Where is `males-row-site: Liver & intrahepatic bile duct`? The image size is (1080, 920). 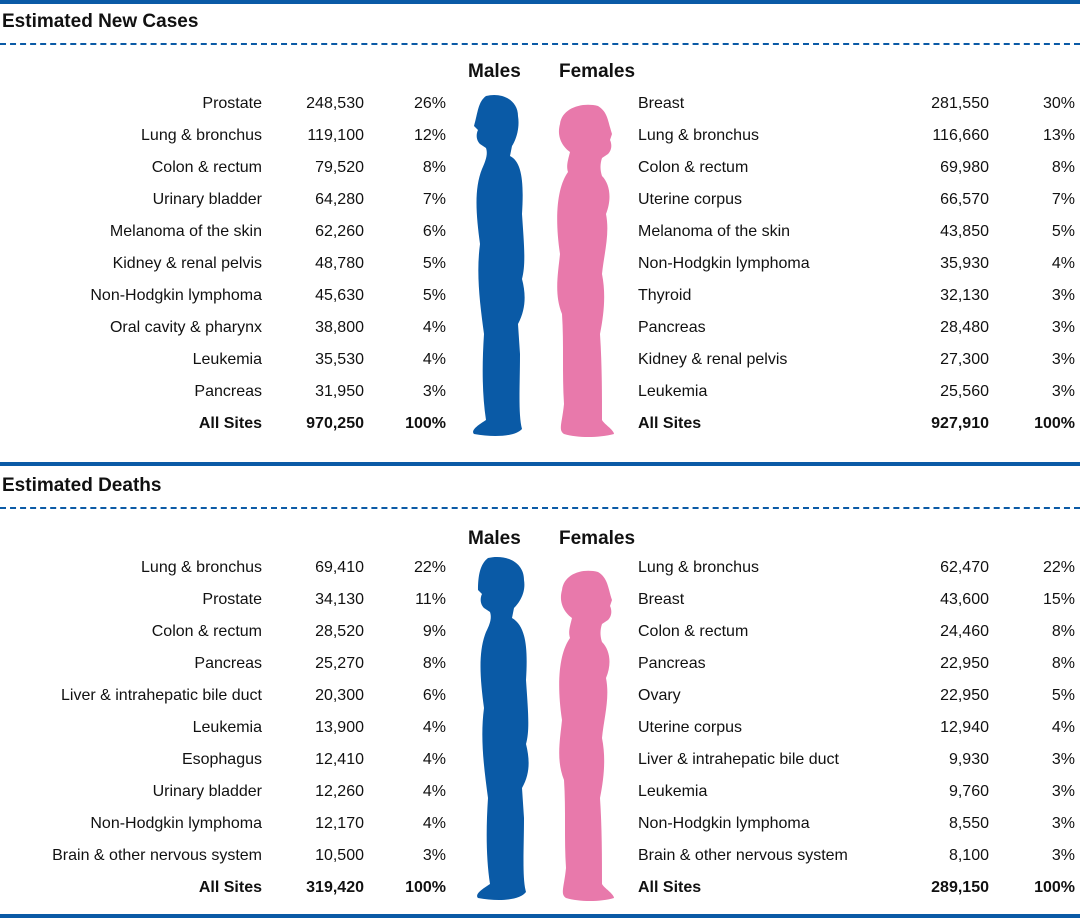
males-row-site: Liver & intrahepatic bile duct is located at coordinates (161, 695).